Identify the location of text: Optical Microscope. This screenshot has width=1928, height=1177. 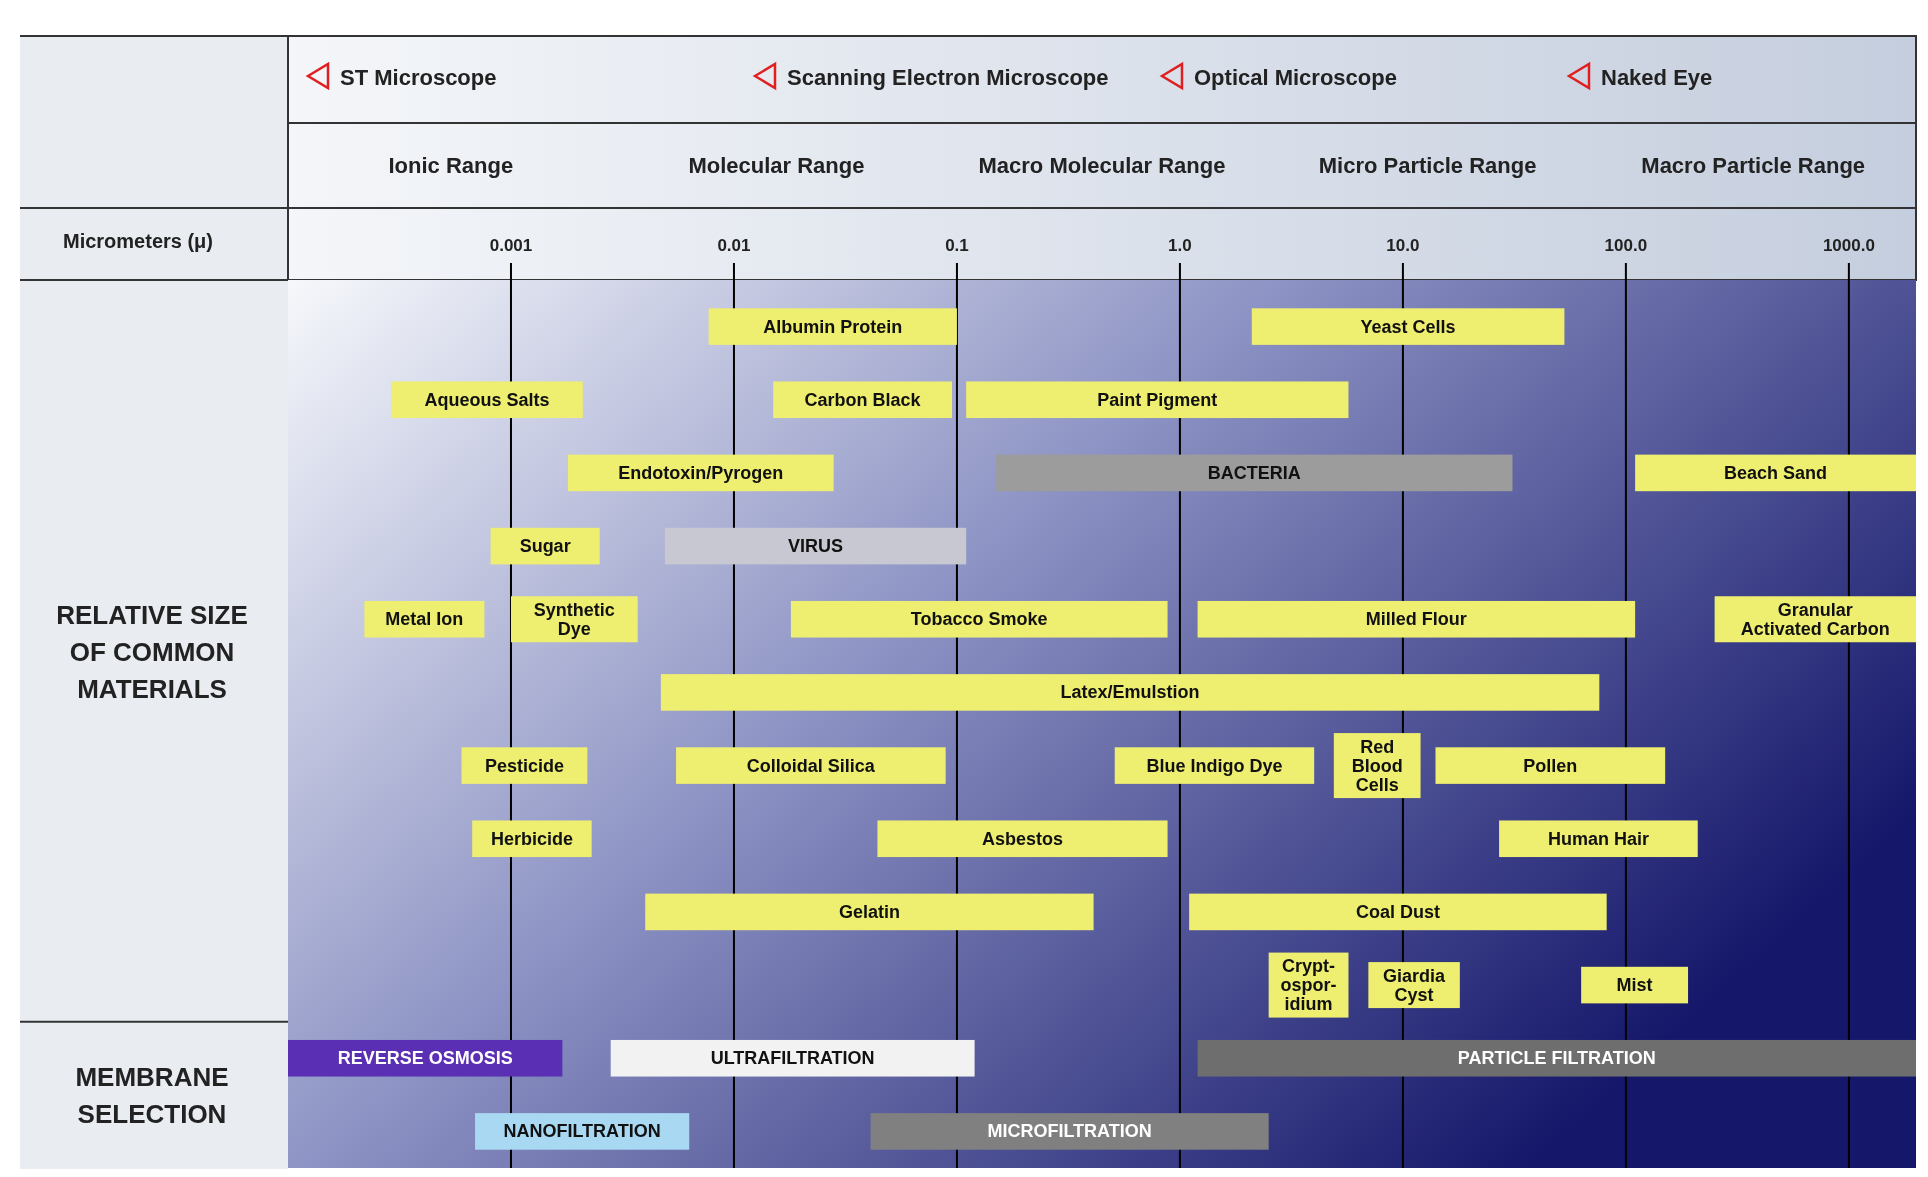
(1295, 77).